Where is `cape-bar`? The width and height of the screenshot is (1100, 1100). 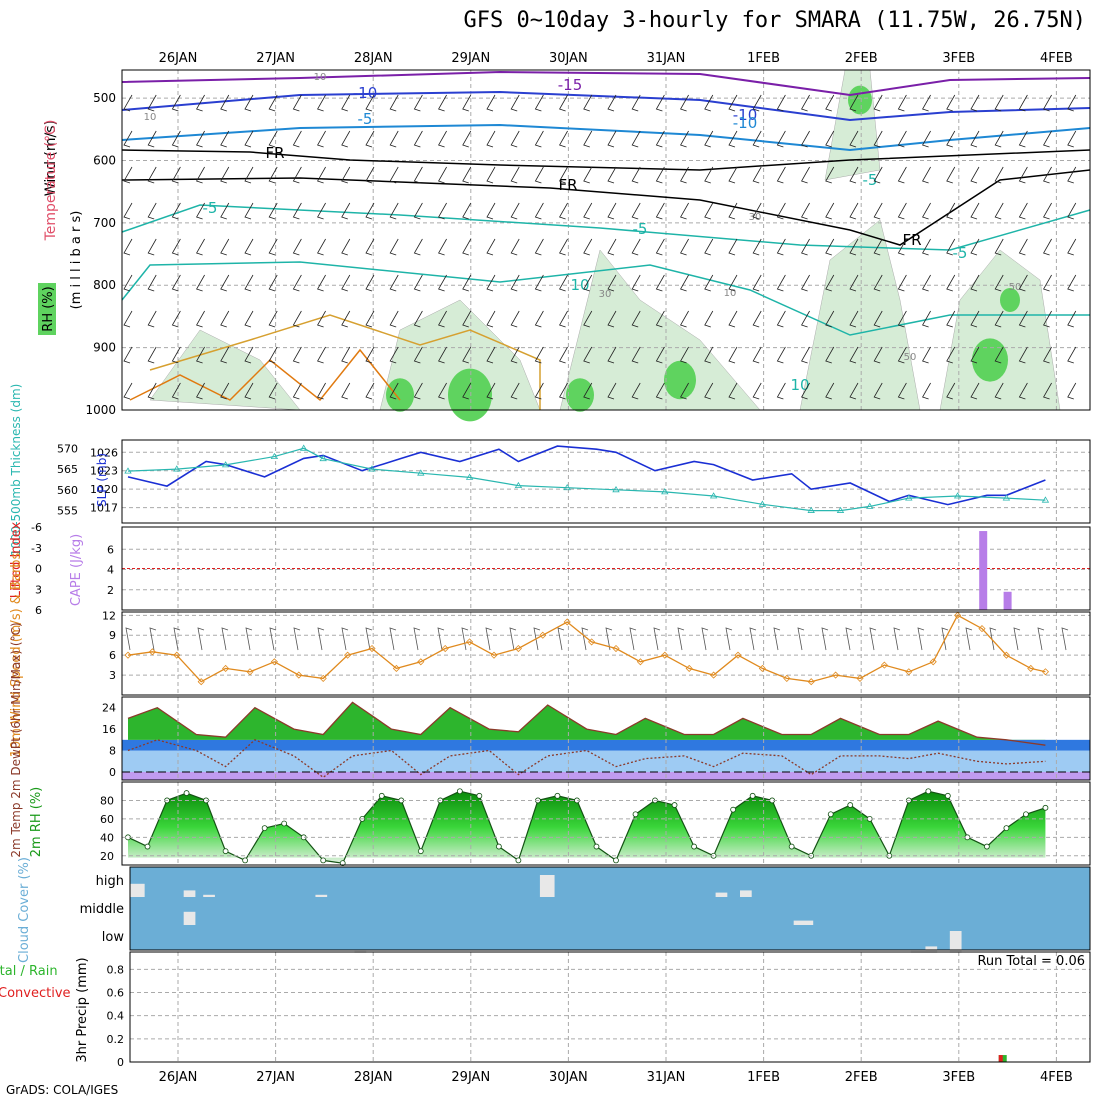 cape-bar is located at coordinates (983, 570).